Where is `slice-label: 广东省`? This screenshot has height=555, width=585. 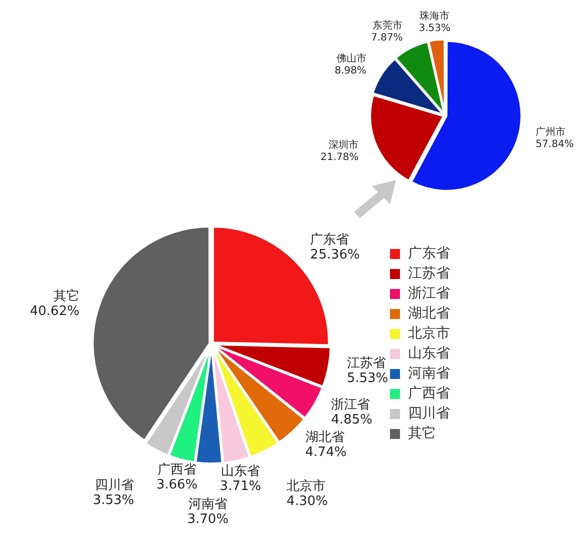 slice-label: 广东省 is located at coordinates (330, 240).